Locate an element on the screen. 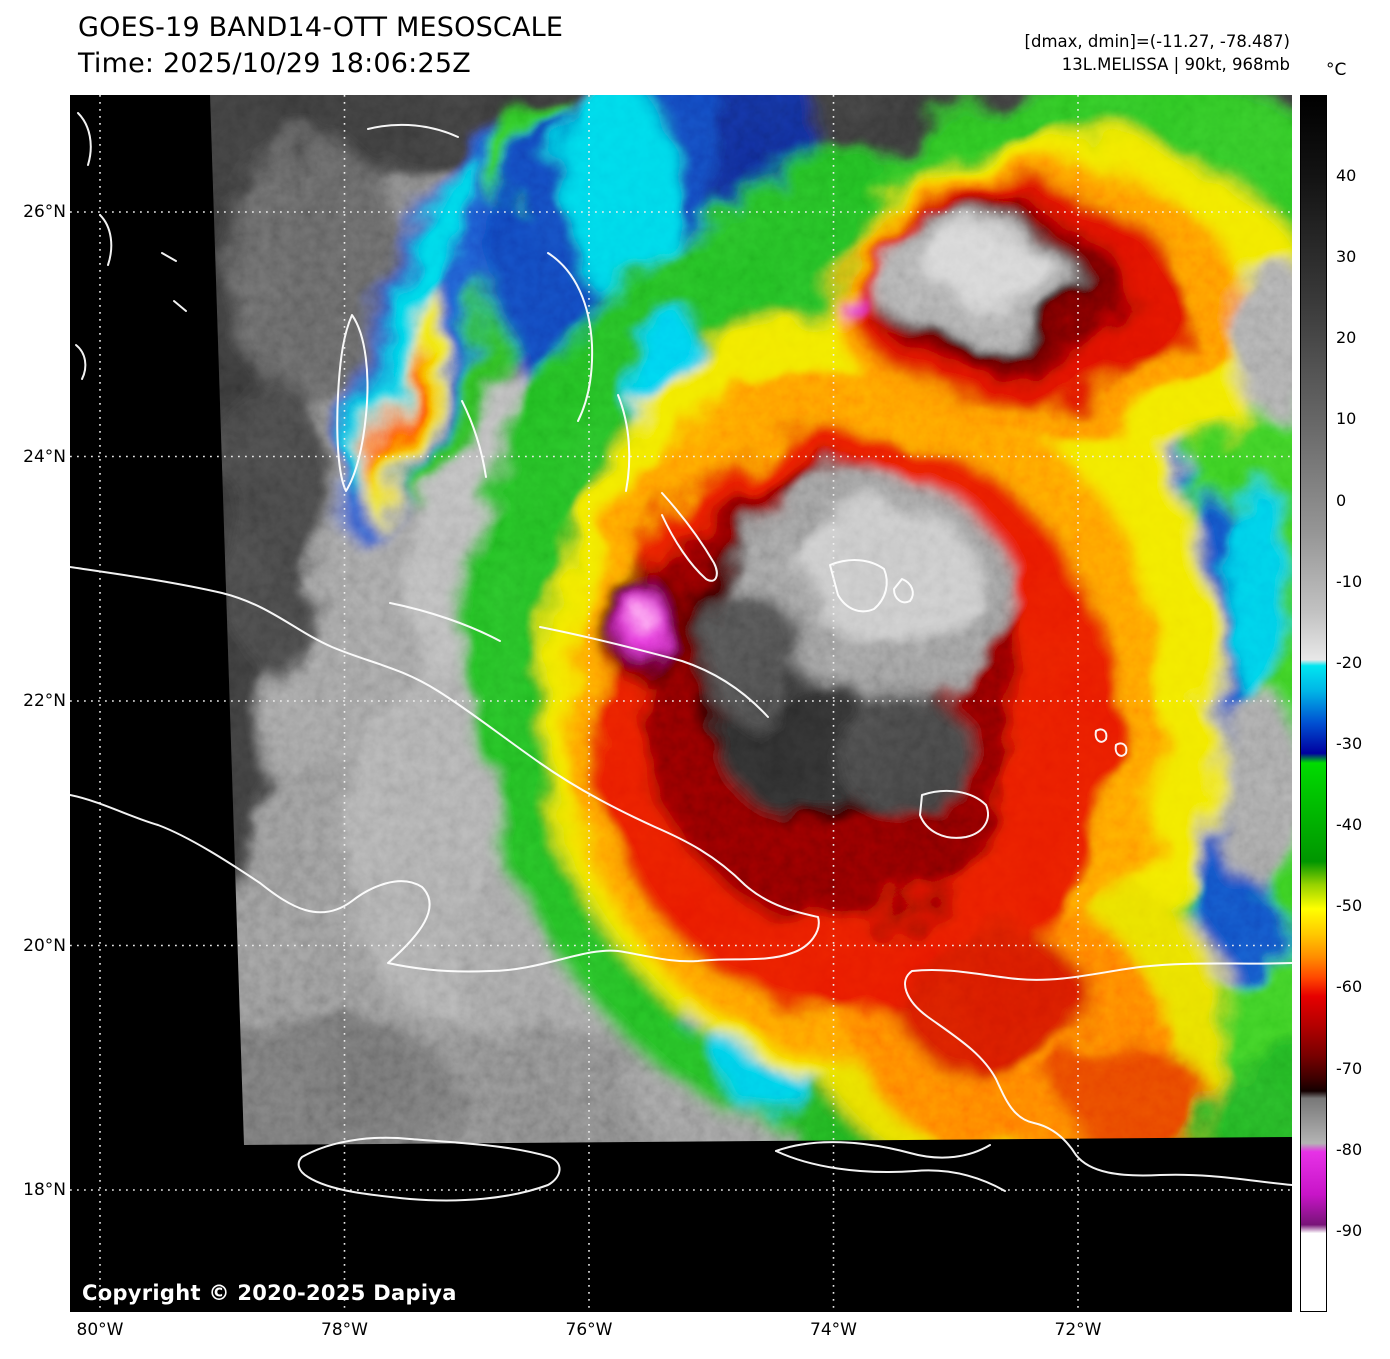 The width and height of the screenshot is (1390, 1359). copyright-text: Copyright © 2020-2025 Dapiya is located at coordinates (269, 1293).